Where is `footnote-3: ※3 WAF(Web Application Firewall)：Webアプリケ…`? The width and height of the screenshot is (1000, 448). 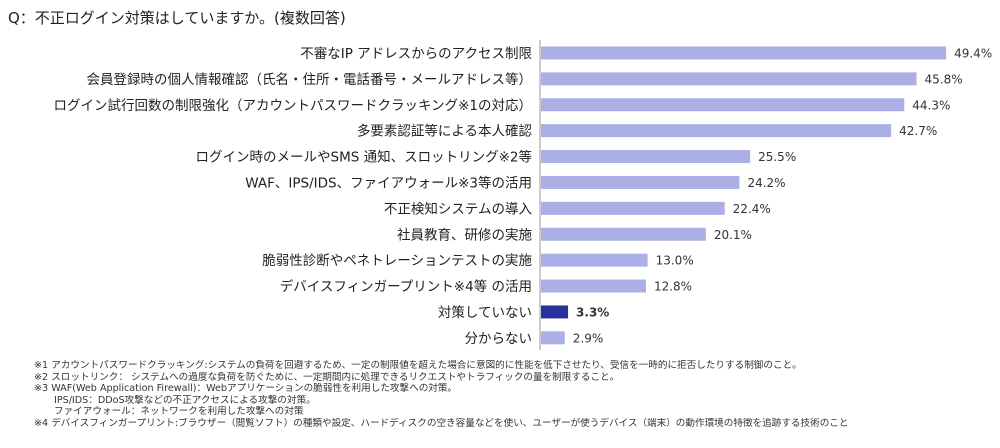 footnote-3: ※3 WAF(Web Application Firewall)：Webアプリケ… is located at coordinates (246, 389).